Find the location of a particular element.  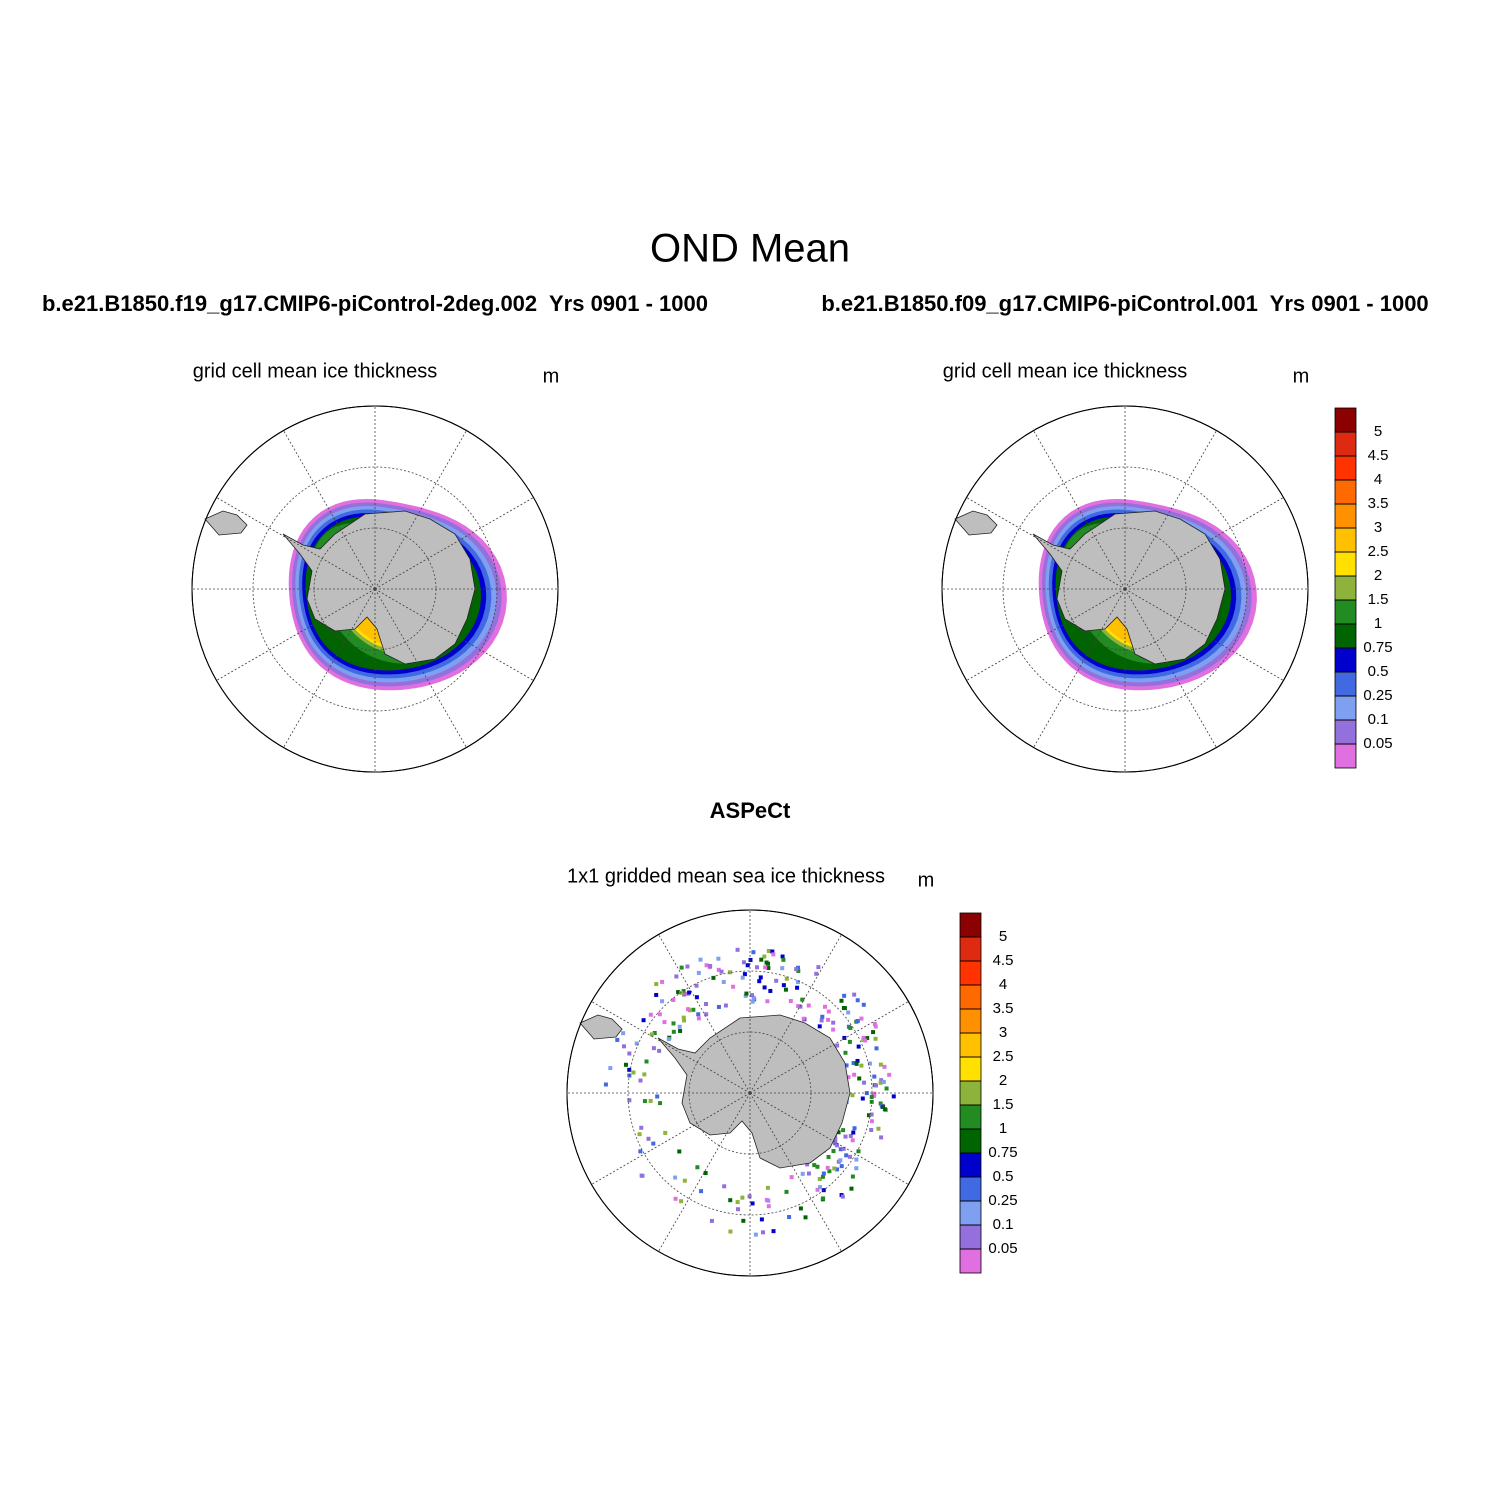

colorbar-label: 0.25 is located at coordinates (1377, 695).